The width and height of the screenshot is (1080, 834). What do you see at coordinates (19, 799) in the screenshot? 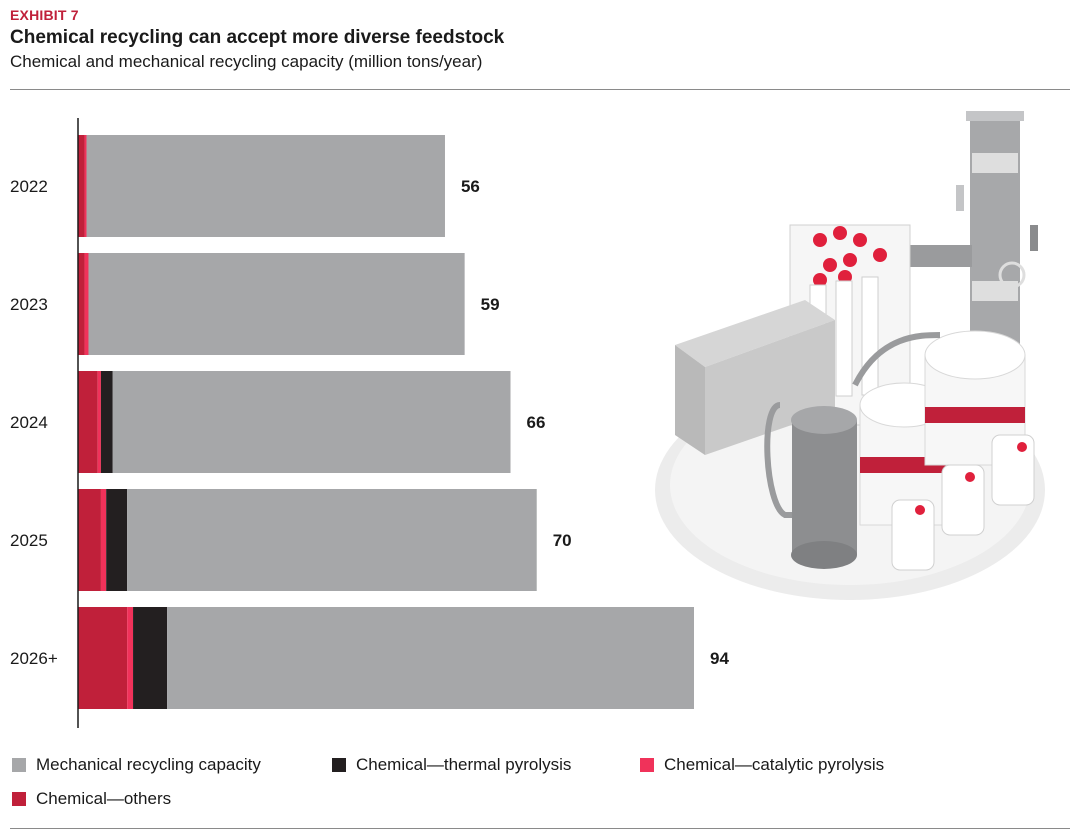
I see `legend-swatch-others` at bounding box center [19, 799].